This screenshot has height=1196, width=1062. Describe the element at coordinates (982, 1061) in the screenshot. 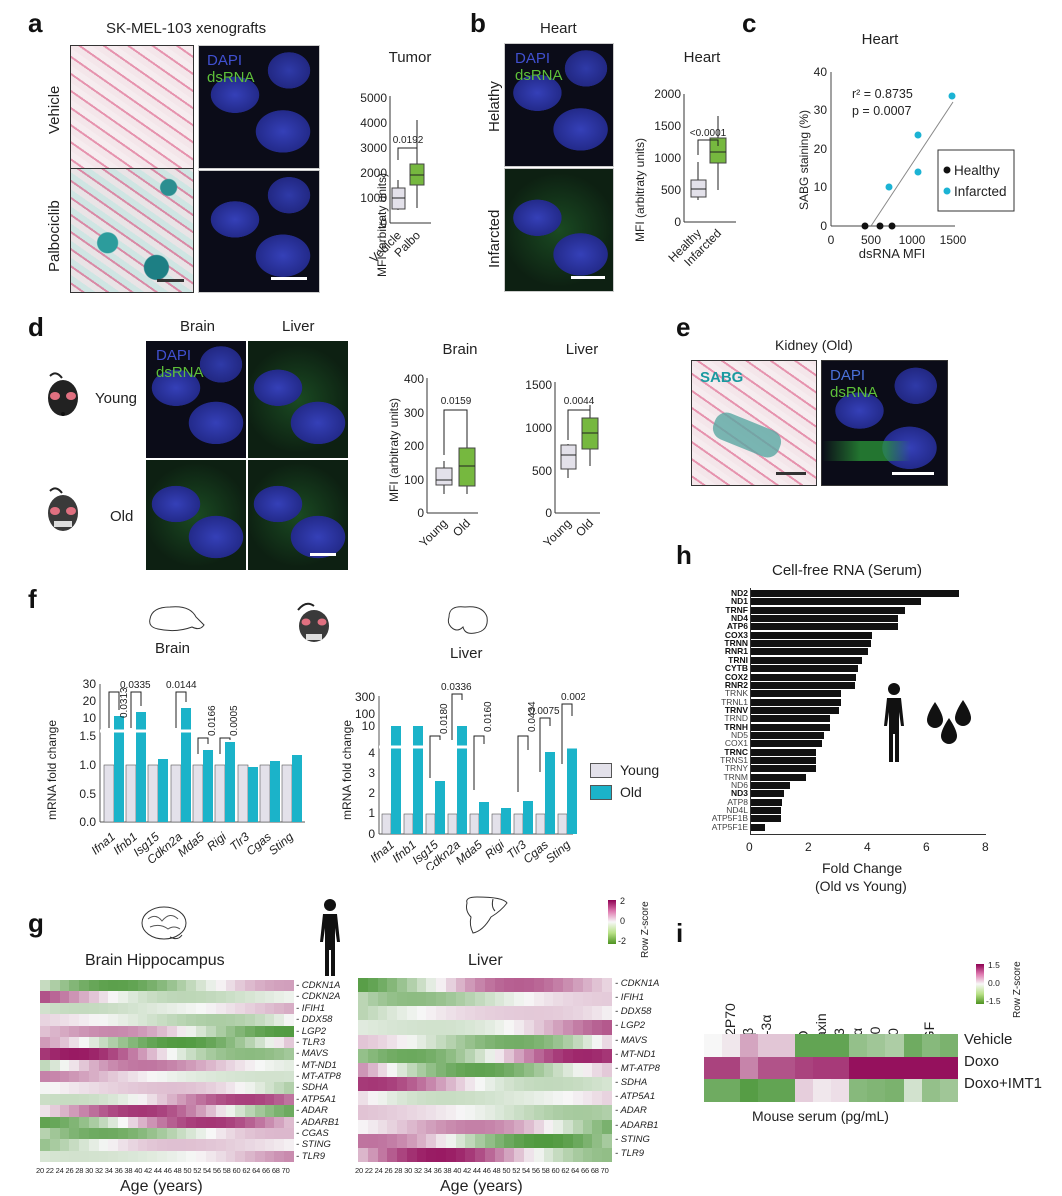

I see `row-label-doxo: Doxo` at that location.